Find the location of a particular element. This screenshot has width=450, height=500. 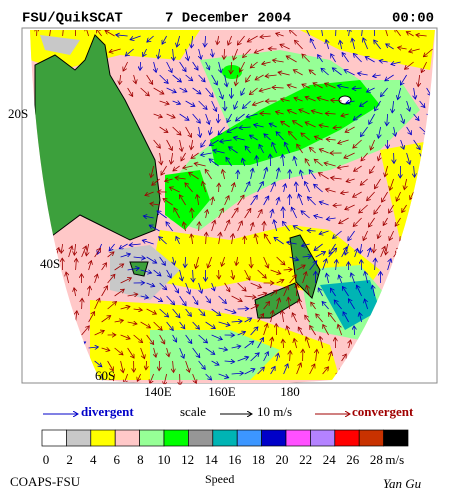

colorbar-tick-label: 0 is located at coordinates (46, 459).